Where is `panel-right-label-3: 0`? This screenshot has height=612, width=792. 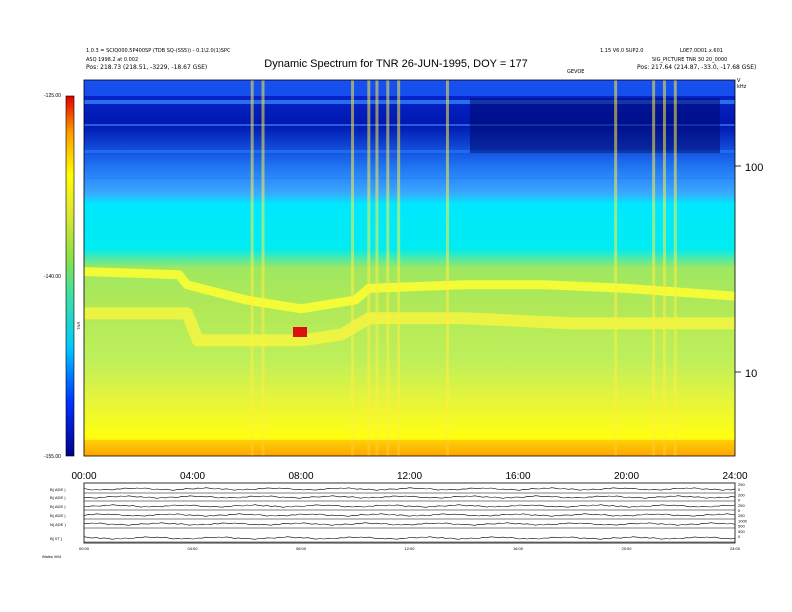
panel-right-label-3: 0 is located at coordinates (739, 500).